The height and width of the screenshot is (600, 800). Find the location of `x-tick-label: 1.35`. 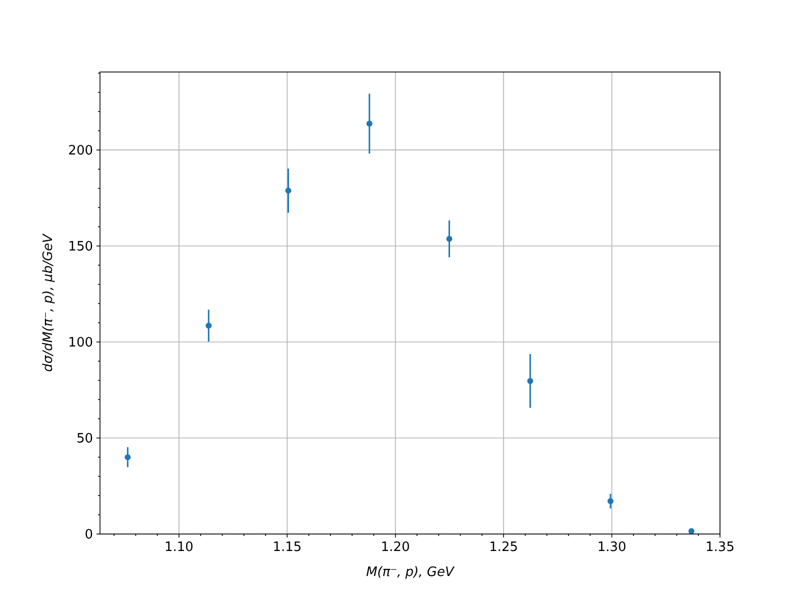

x-tick-label: 1.35 is located at coordinates (720, 547).